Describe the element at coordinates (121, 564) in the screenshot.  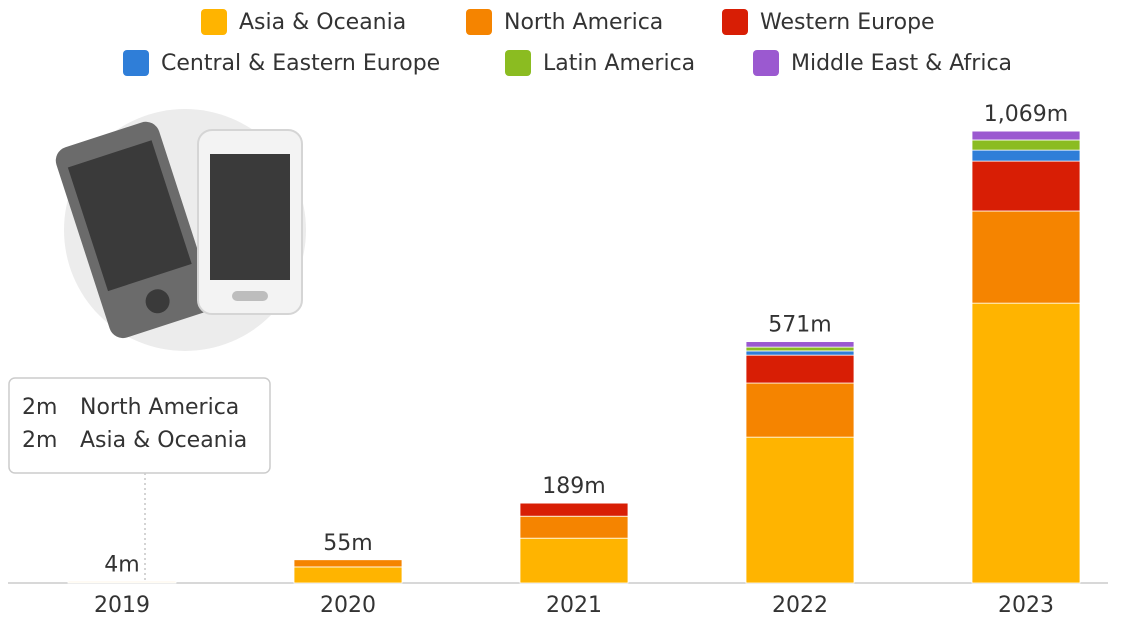
I see `total-label: 4m` at that location.